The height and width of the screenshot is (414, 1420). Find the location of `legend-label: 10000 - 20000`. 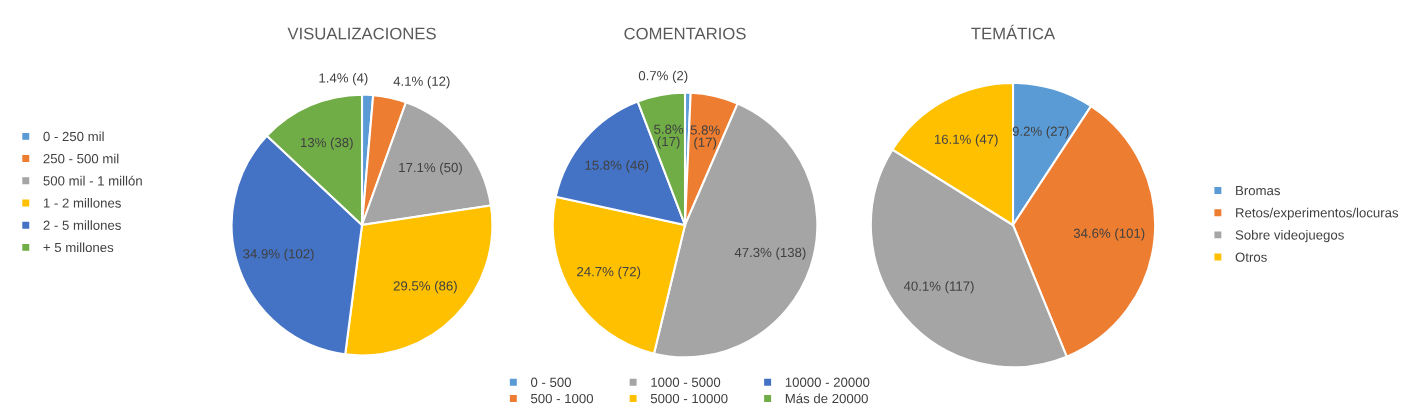

legend-label: 10000 - 20000 is located at coordinates (827, 382).